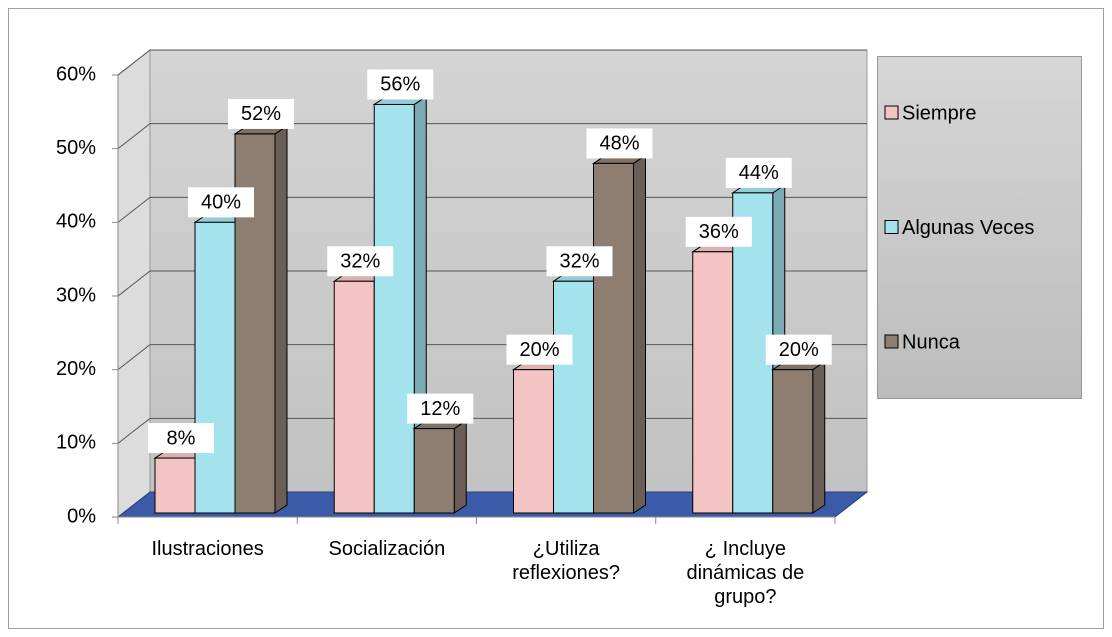  What do you see at coordinates (76, 295) in the screenshot?
I see `y-tick-label: 30%` at bounding box center [76, 295].